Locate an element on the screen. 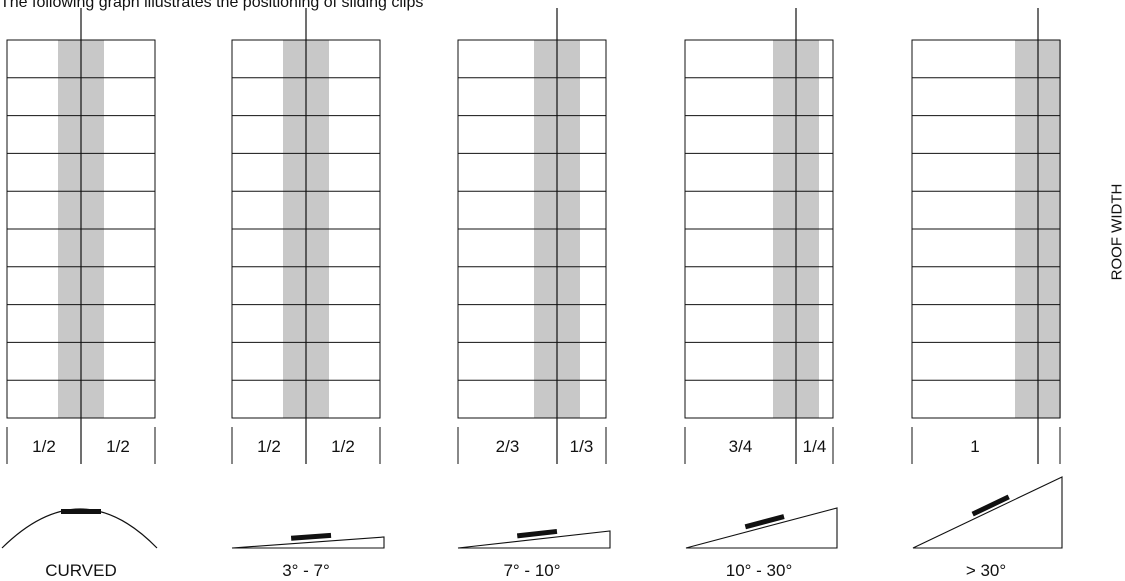 This screenshot has width=1125, height=581. split-label-left: 3/4 is located at coordinates (741, 446).